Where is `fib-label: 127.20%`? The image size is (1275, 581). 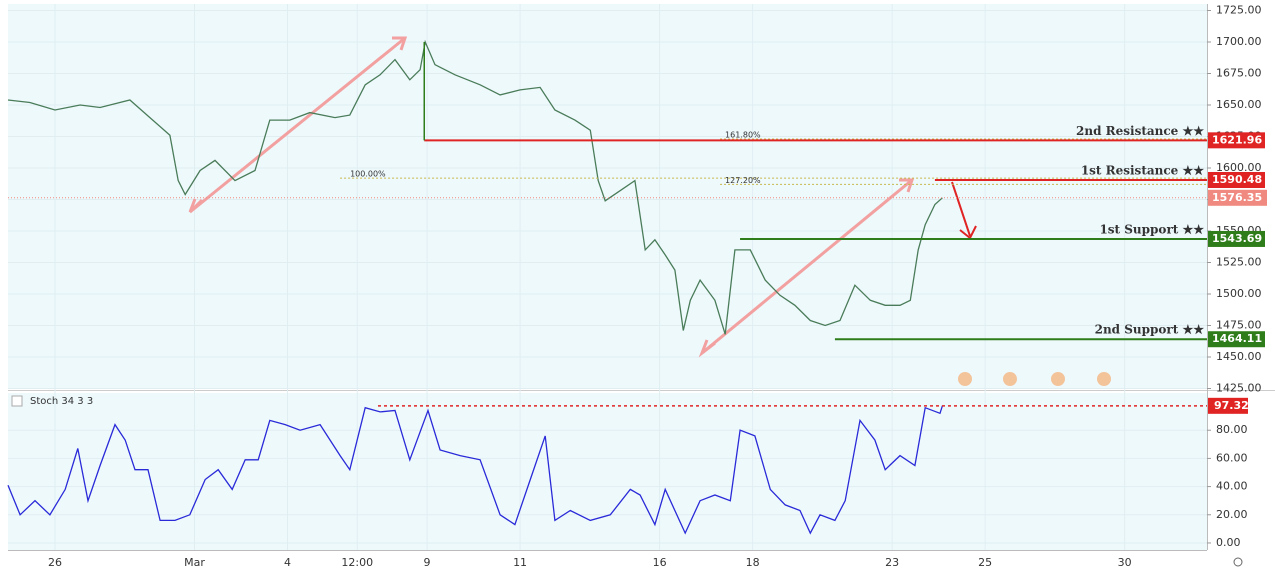 fib-label: 127.20% is located at coordinates (743, 180).